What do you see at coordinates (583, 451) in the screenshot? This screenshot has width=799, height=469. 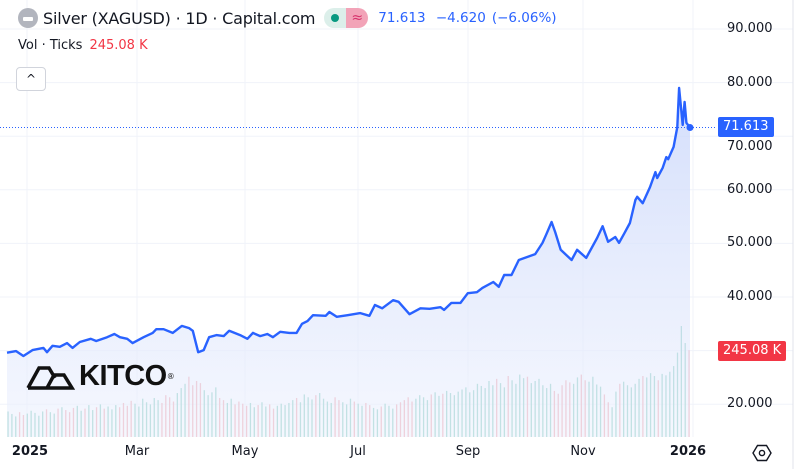 I see `time-tick-label: Nov` at bounding box center [583, 451].